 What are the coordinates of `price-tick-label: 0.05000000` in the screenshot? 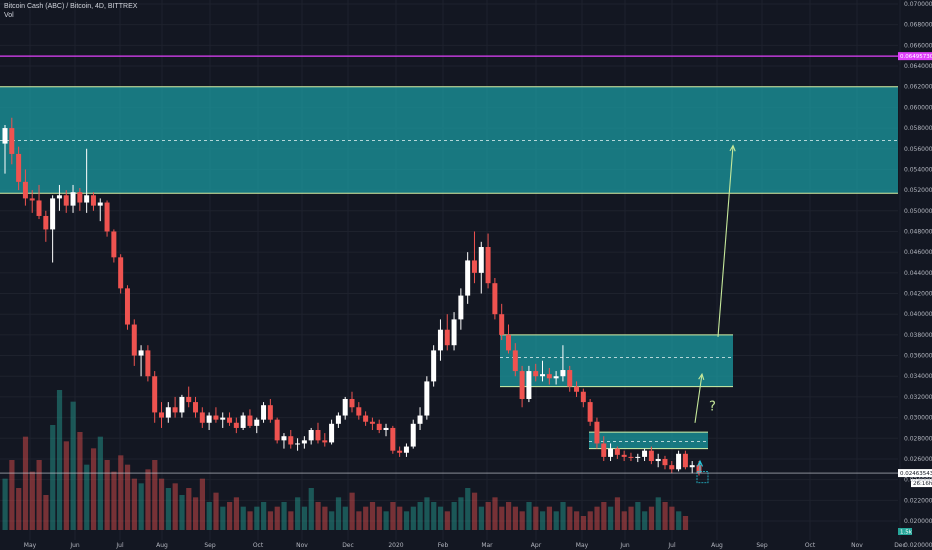 It's located at (918, 211).